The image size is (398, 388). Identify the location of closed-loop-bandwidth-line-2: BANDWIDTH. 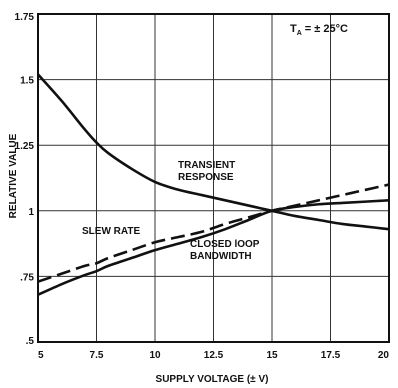
(221, 256).